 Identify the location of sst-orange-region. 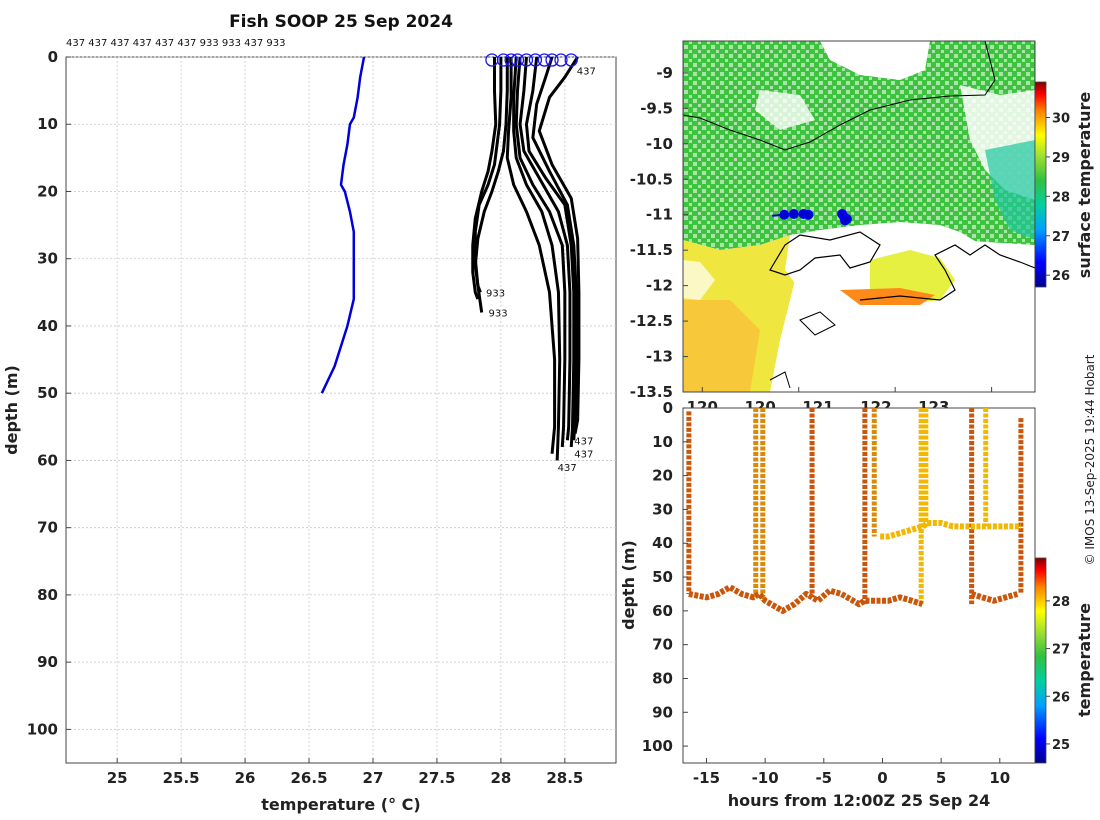
(721, 346).